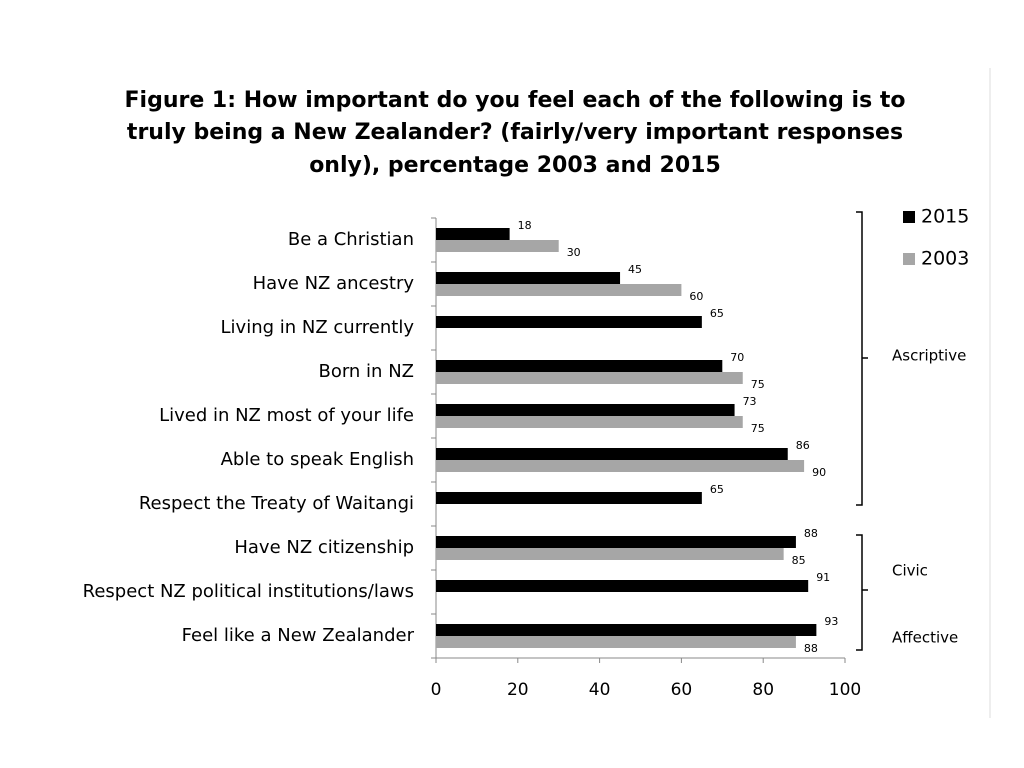 The height and width of the screenshot is (768, 1024). Describe the element at coordinates (525, 225) in the screenshot. I see `value-label: 18` at that location.